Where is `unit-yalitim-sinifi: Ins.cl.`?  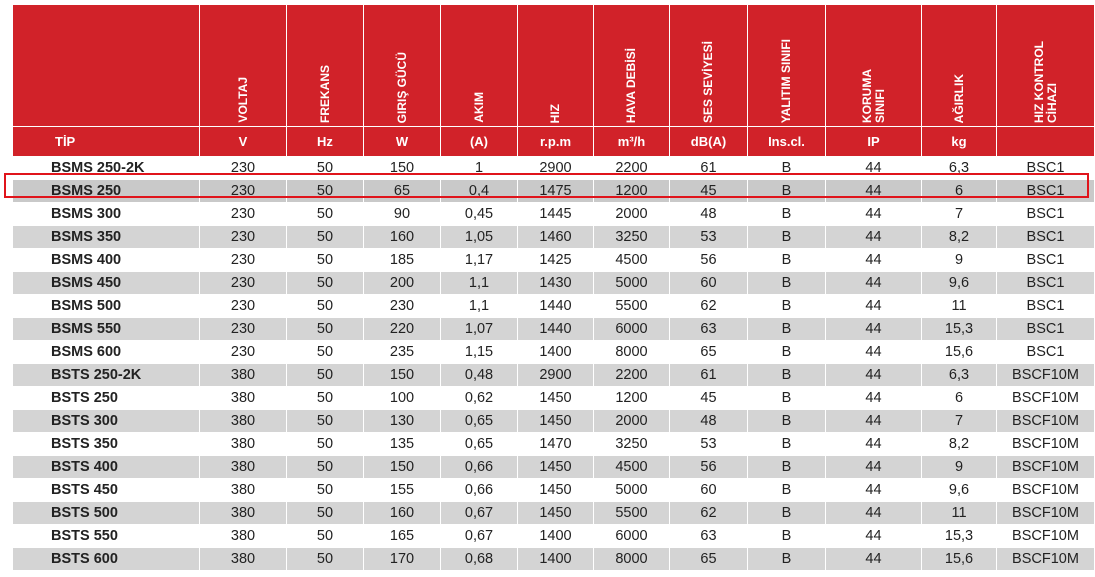
unit-yalitim-sinifi: Ins.cl. is located at coordinates (786, 141).